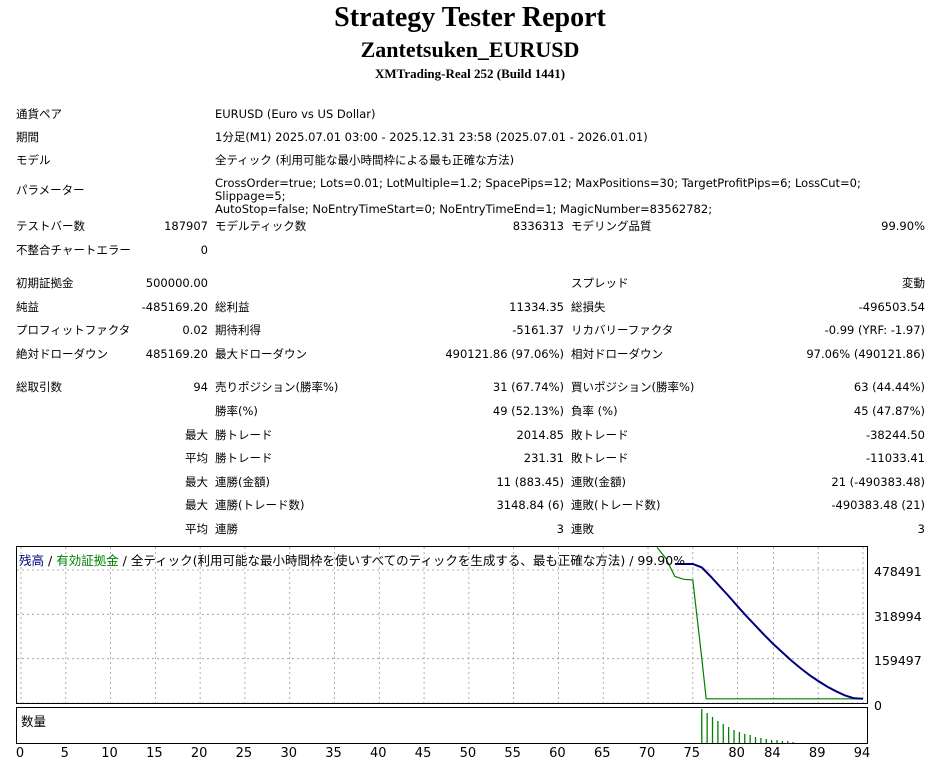 Image resolution: width=940 pixels, height=763 pixels. What do you see at coordinates (895, 435) in the screenshot?
I see `max-loss-value: -38244.50` at bounding box center [895, 435].